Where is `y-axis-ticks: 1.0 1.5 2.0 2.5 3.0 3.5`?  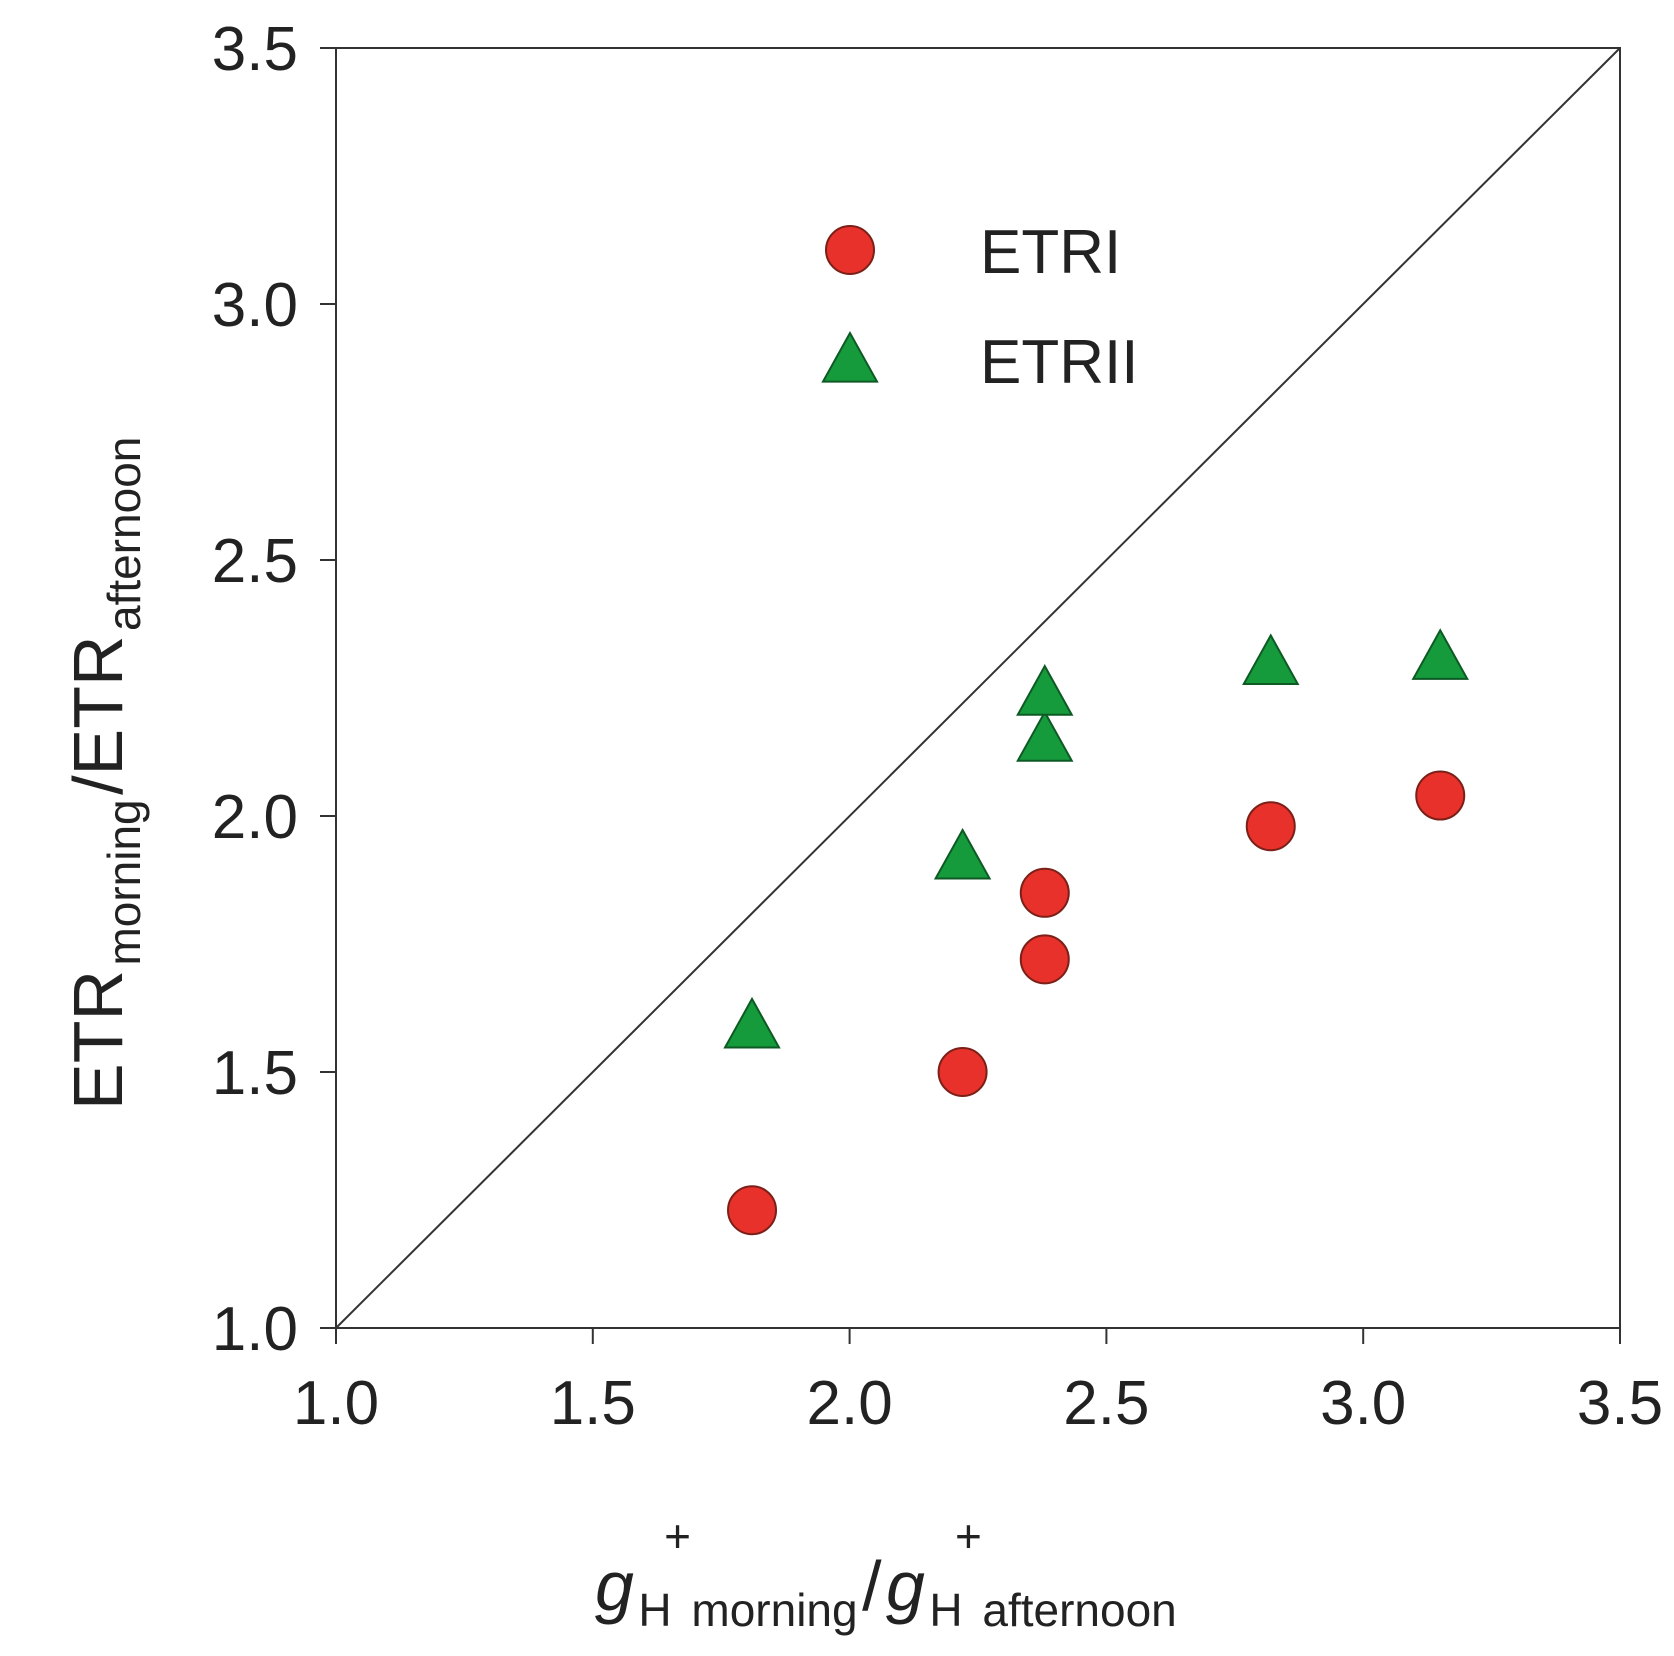 y-axis-ticks: 1.0 1.5 2.0 2.5 3.0 3.5 is located at coordinates (274, 689).